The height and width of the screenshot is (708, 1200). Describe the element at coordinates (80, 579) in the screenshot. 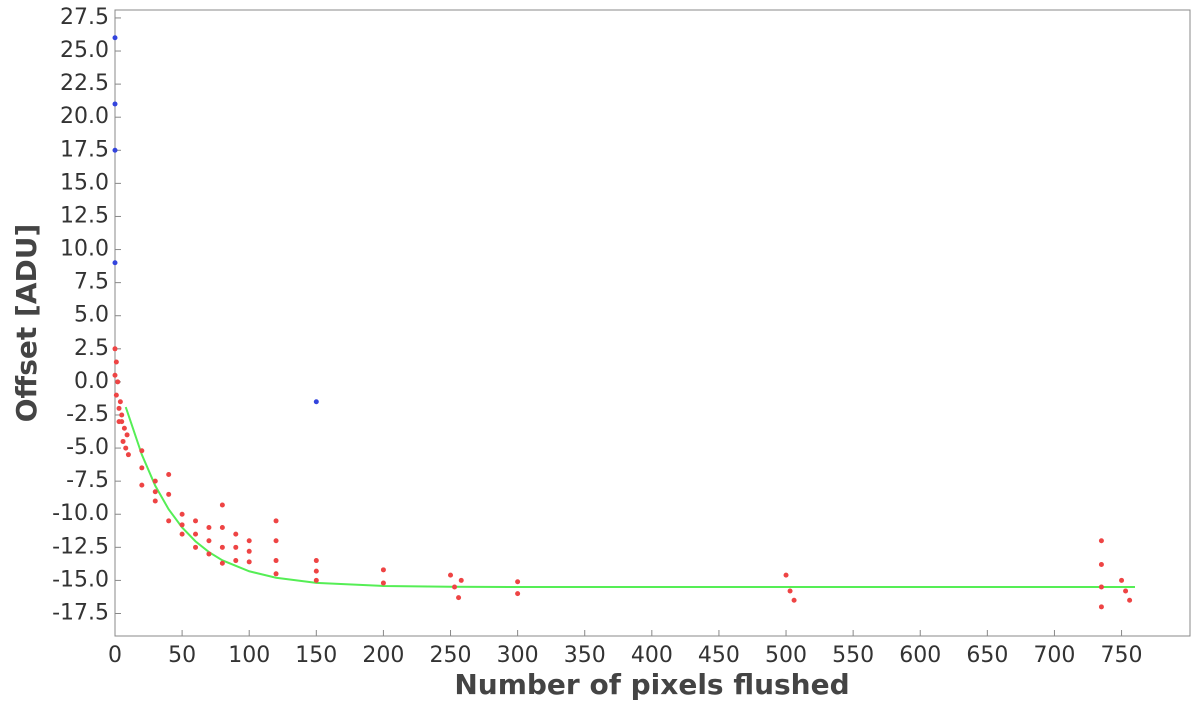

I see `y-tick-label: -15.0` at that location.